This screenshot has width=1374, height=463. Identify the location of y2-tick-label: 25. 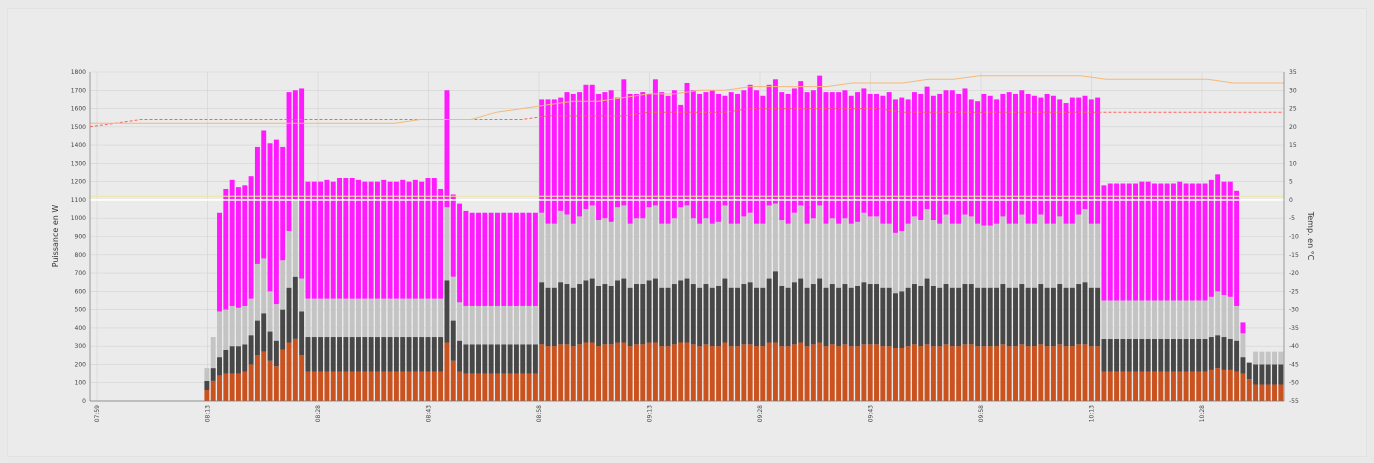
(1293, 109).